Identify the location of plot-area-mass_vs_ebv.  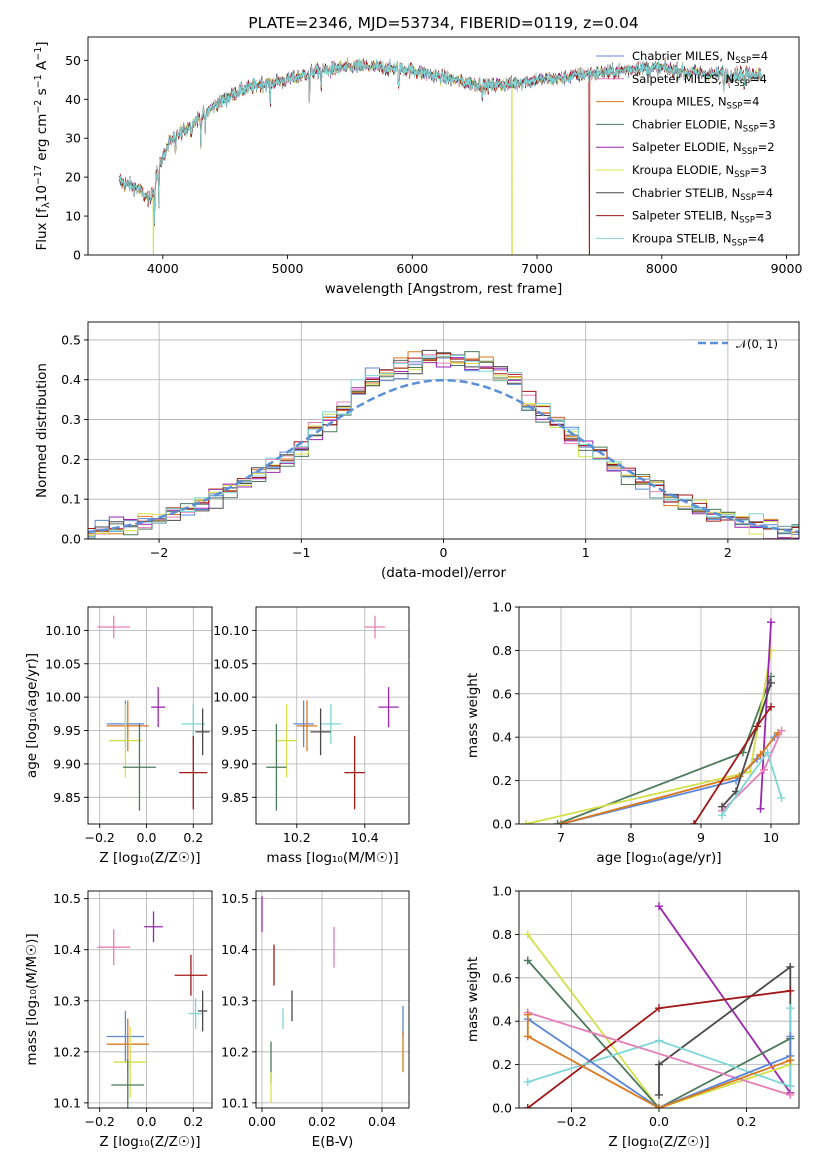
(332, 999).